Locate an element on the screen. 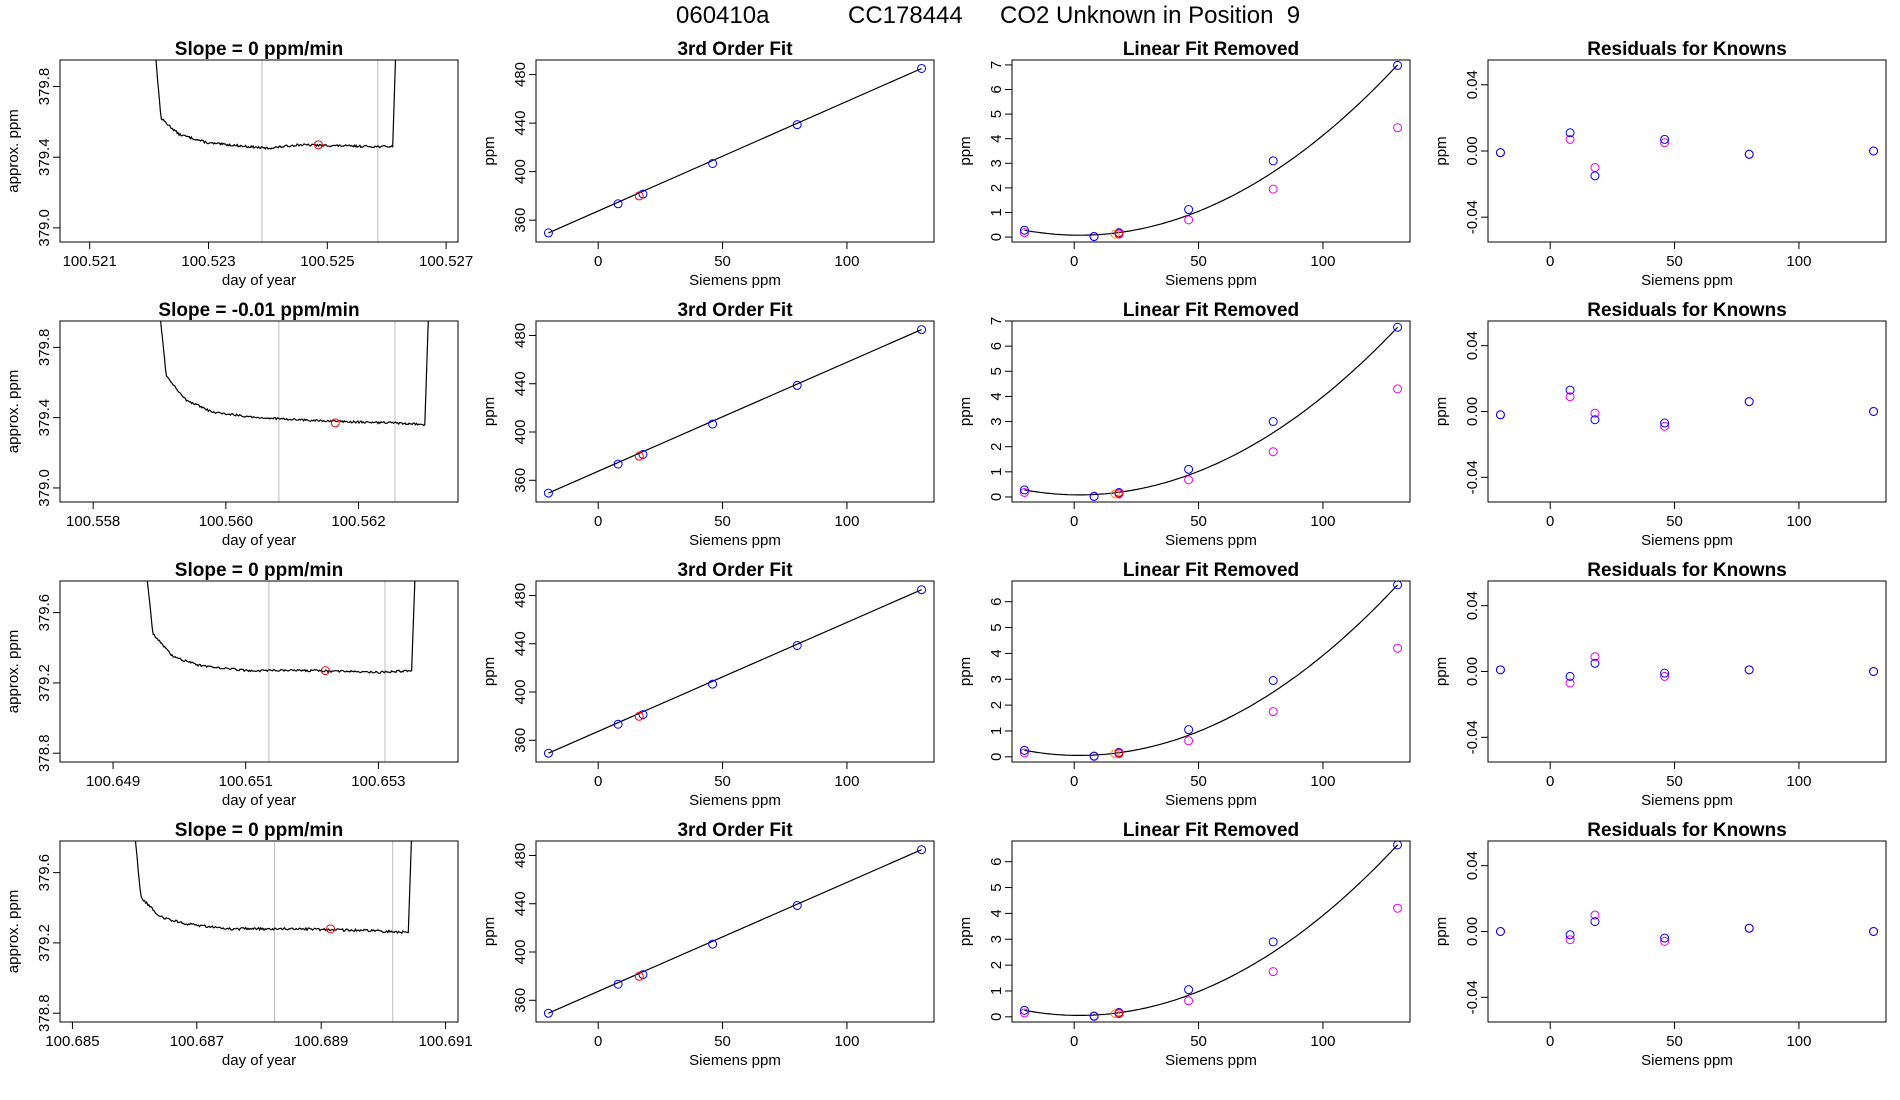 This screenshot has width=1900, height=1100. x-tick-label: 100.521 is located at coordinates (90, 261).